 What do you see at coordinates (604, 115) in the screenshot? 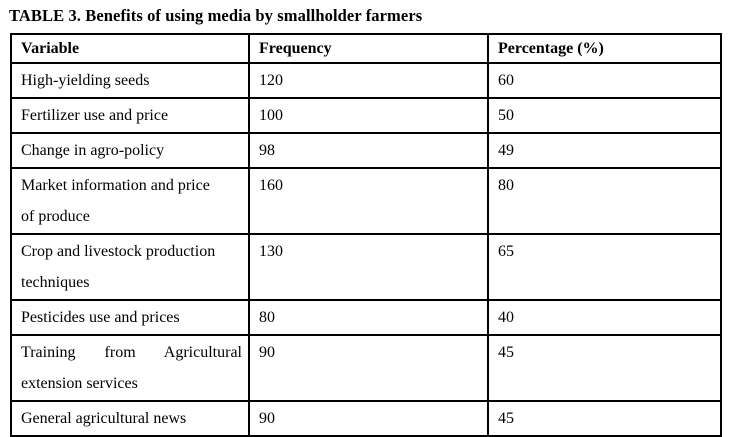
I see `cell-percentage: 50` at bounding box center [604, 115].